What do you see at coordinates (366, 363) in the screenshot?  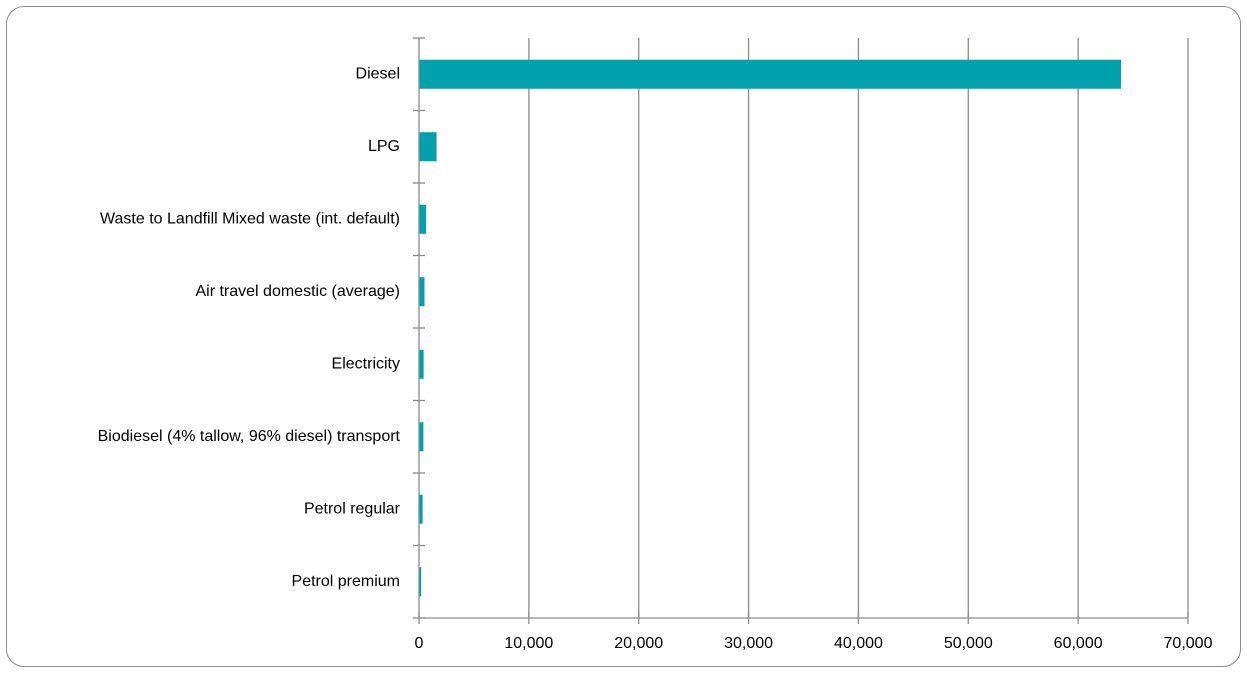 I see `category-label-4: Electricity` at bounding box center [366, 363].